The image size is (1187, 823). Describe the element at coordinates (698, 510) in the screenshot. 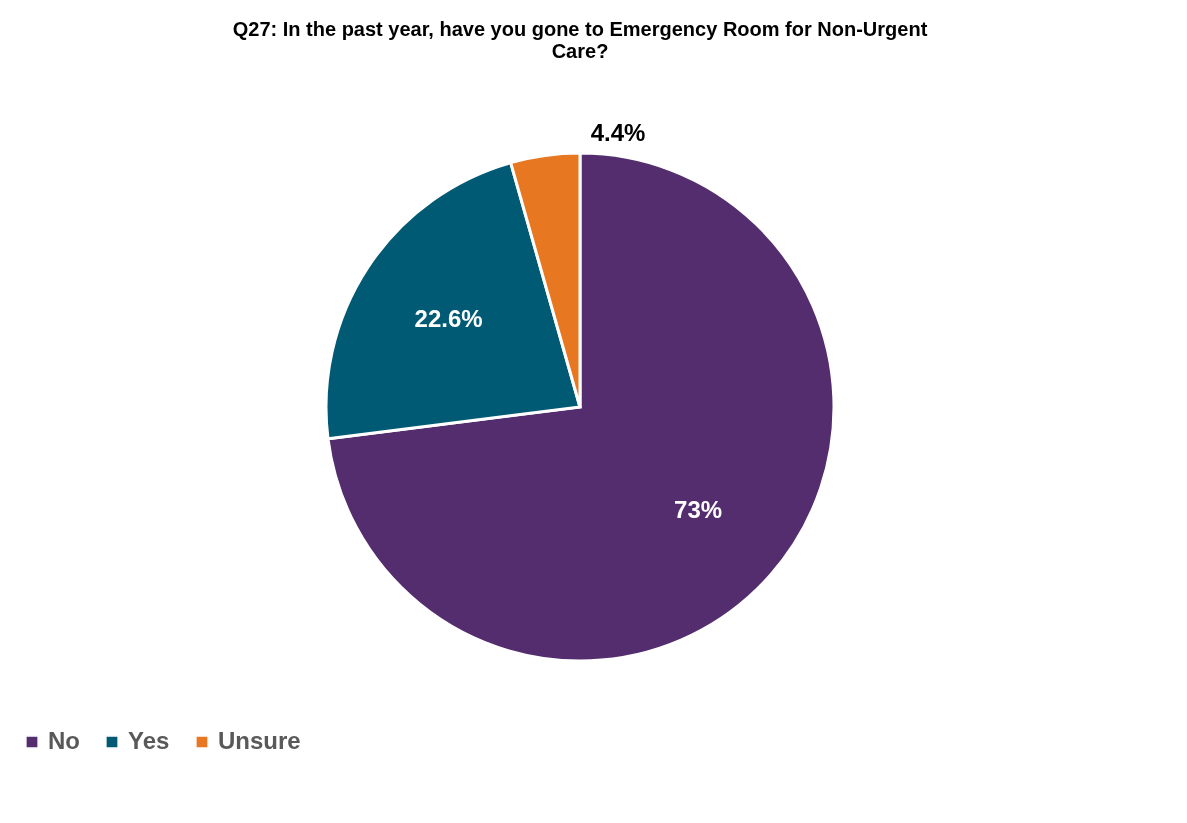

I see `data-label: 73%` at that location.